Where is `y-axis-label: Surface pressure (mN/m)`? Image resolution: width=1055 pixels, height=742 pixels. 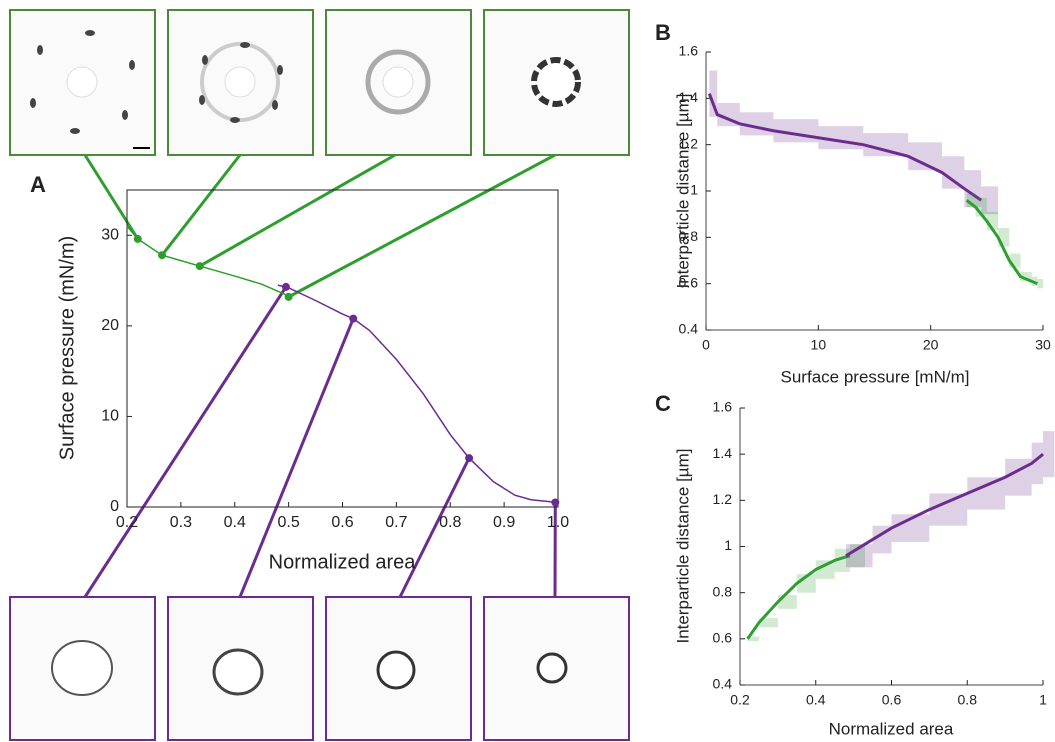
y-axis-label: Surface pressure (mN/m) is located at coordinates (67, 348).